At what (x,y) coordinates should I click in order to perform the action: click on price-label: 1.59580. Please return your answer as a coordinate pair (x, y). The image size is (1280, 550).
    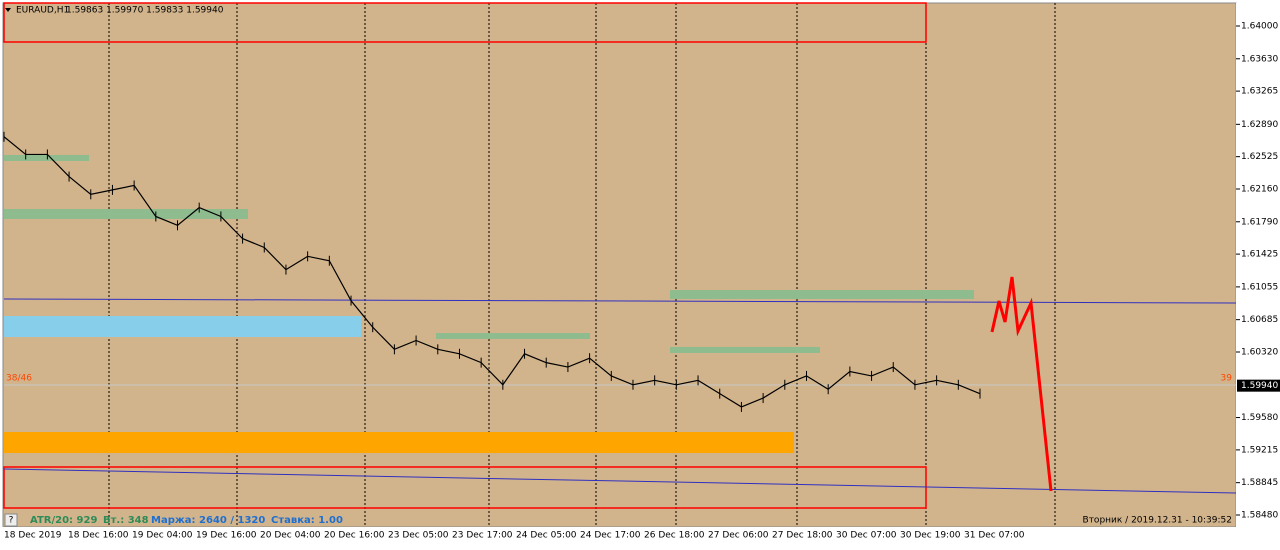
    Looking at the image, I should click on (1259, 418).